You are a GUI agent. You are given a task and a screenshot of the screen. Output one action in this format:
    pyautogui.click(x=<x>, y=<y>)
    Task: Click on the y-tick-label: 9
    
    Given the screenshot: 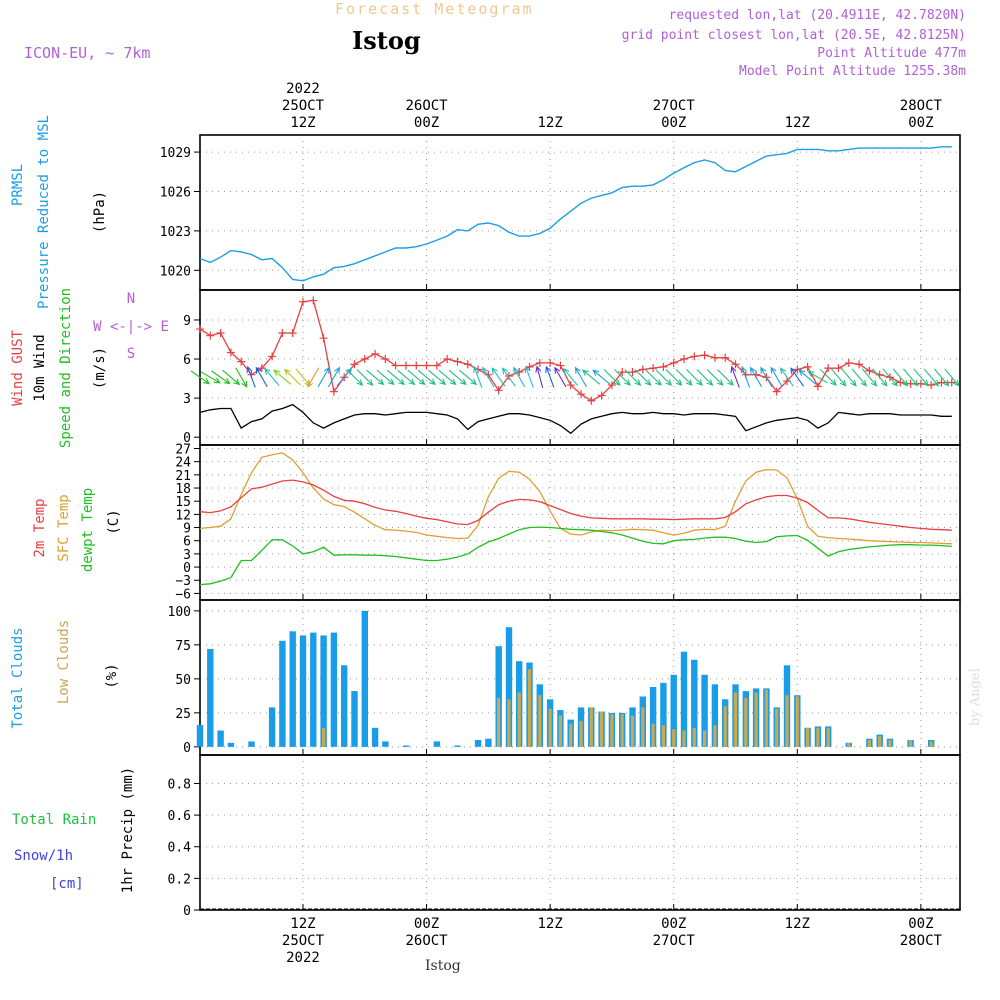 What is the action you would take?
    pyautogui.click(x=187, y=529)
    